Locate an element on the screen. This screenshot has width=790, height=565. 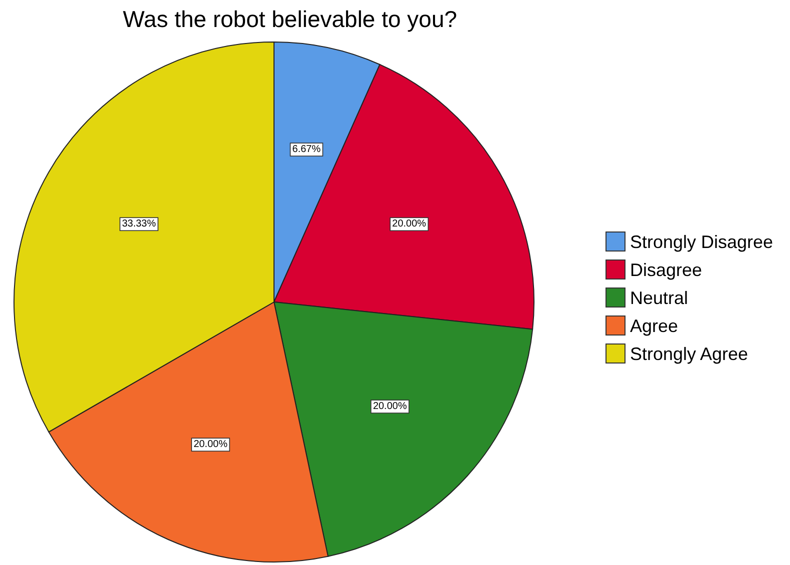
legend-label: Strongly Disagree is located at coordinates (702, 242).